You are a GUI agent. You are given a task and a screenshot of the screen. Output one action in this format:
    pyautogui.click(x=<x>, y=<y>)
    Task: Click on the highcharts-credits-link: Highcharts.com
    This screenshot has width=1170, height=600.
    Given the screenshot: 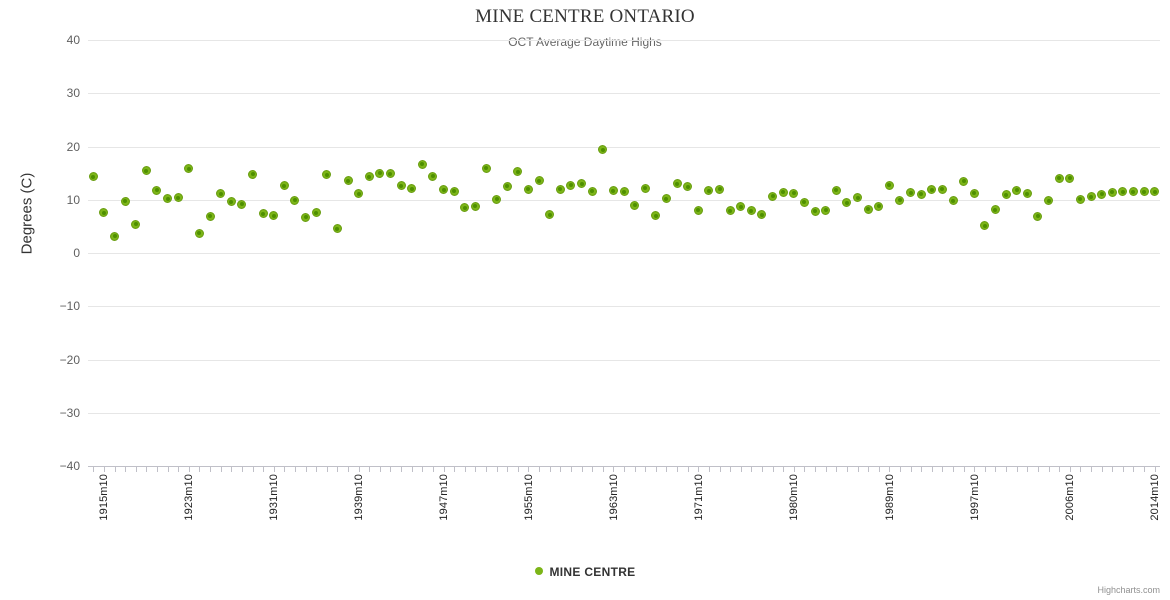 What is the action you would take?
    pyautogui.click(x=1128, y=590)
    